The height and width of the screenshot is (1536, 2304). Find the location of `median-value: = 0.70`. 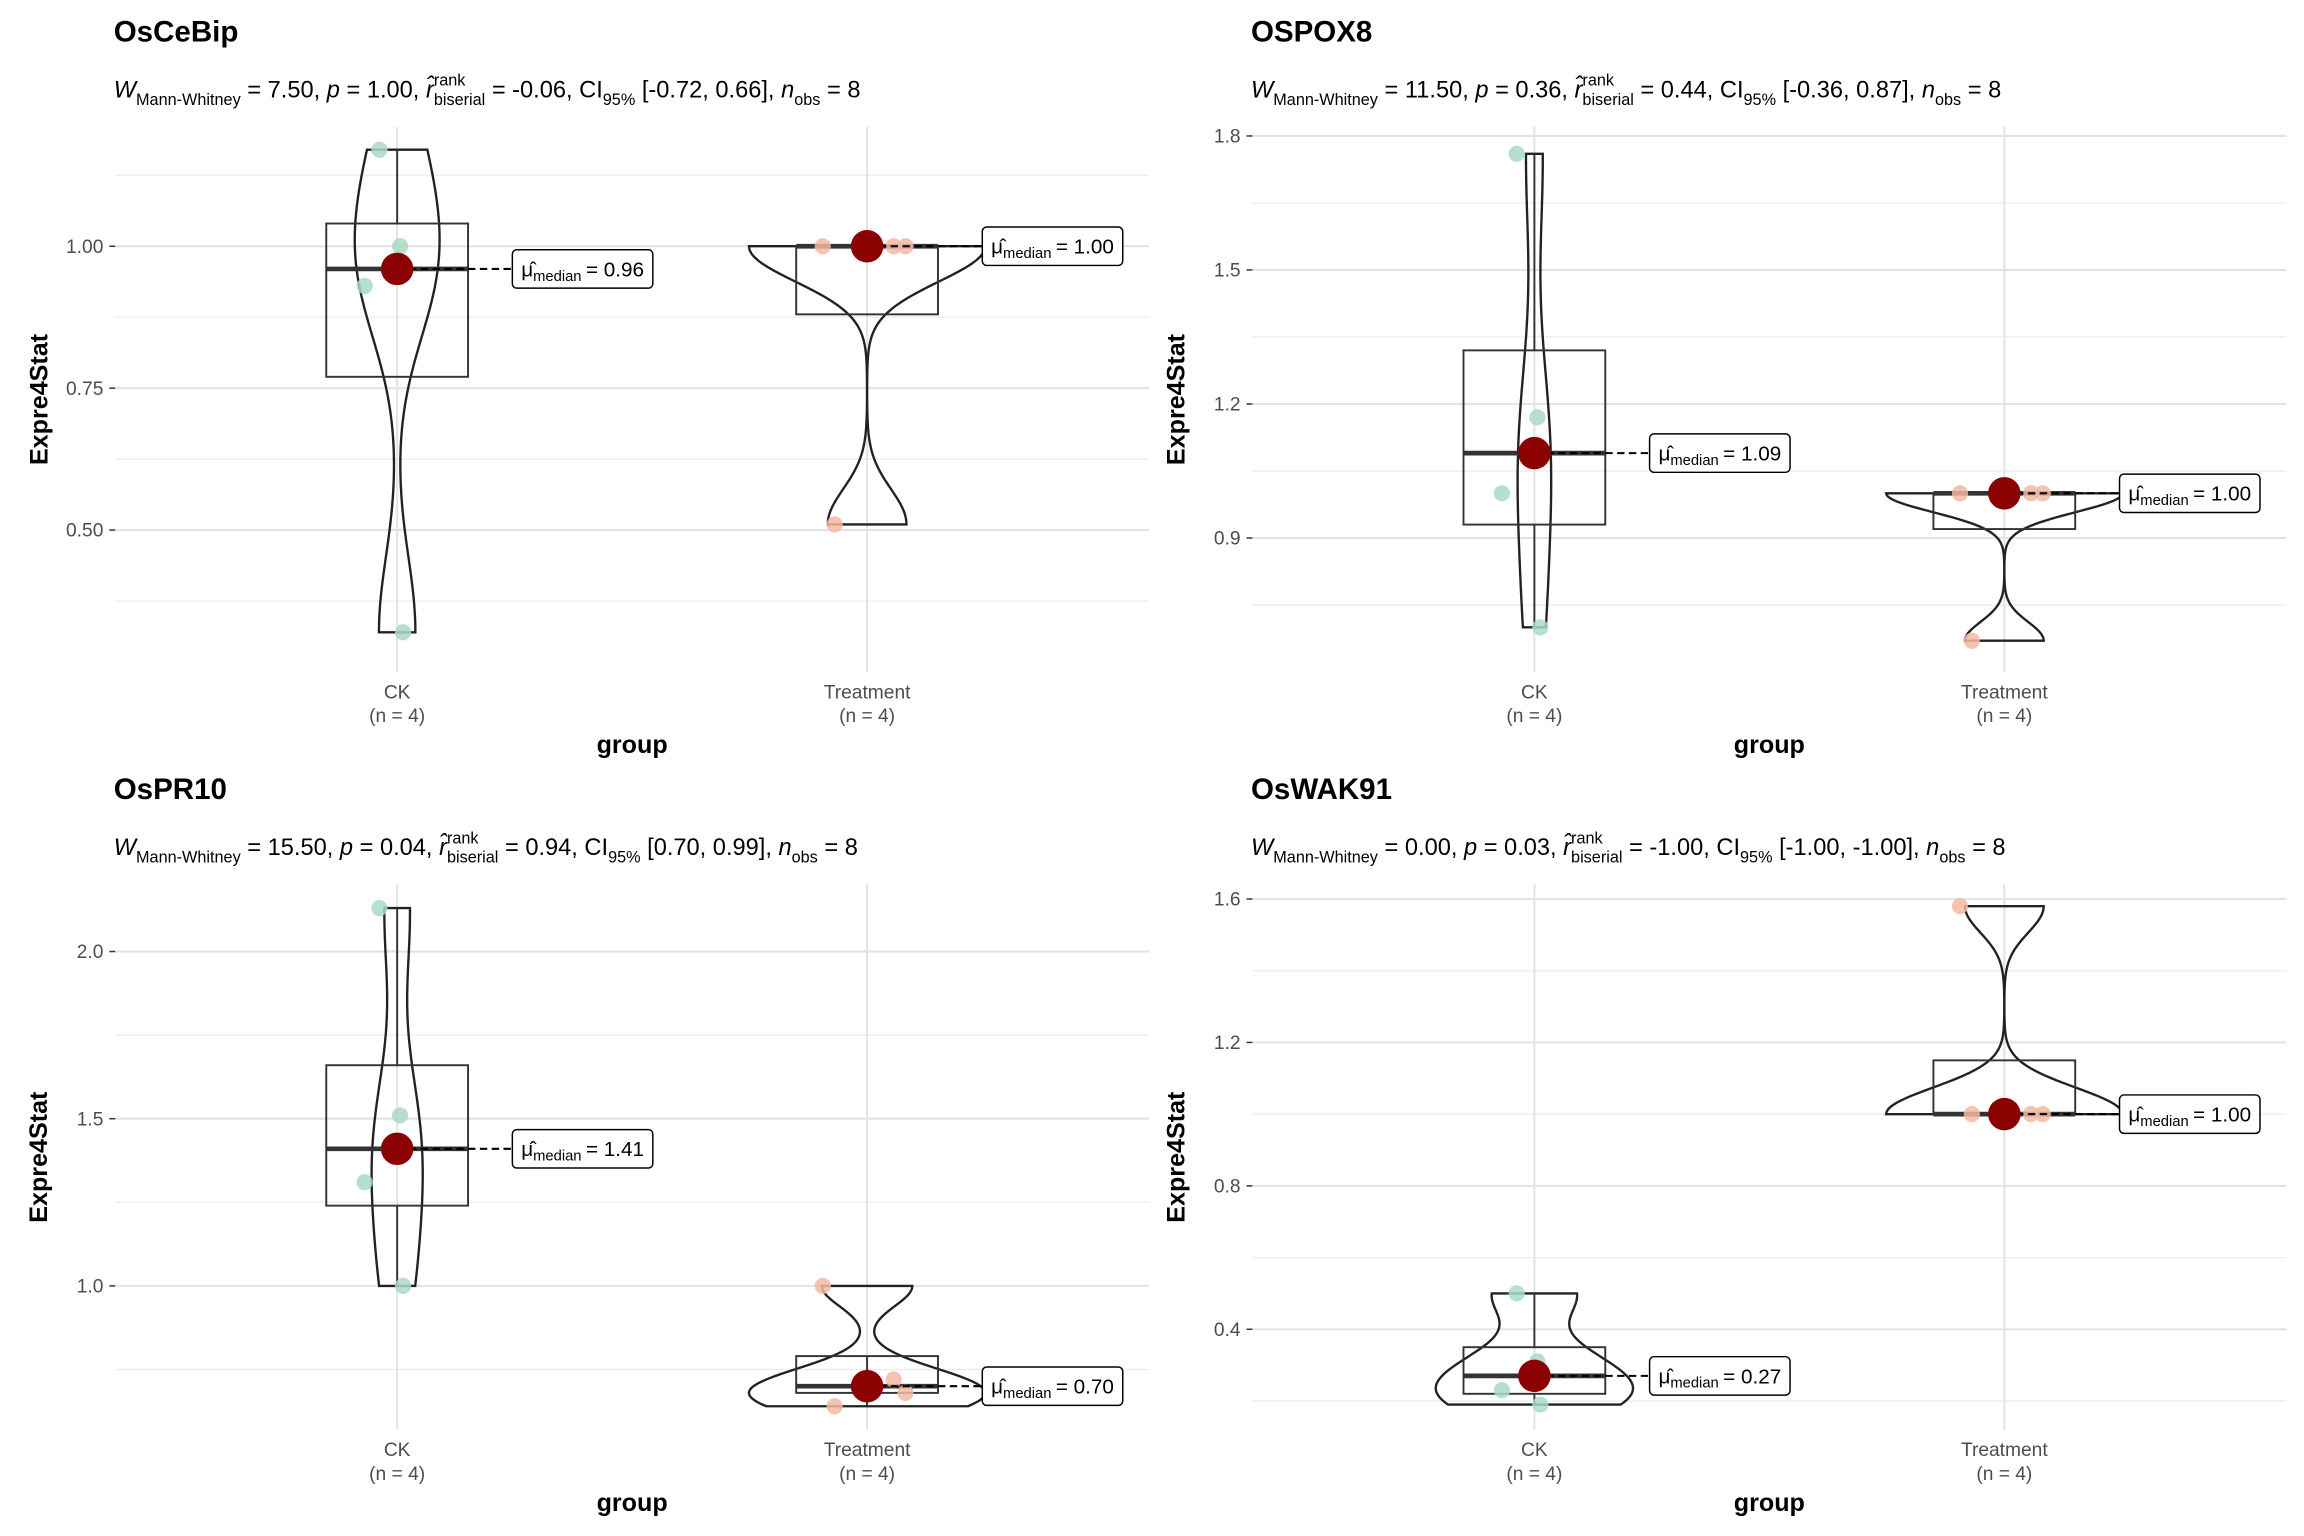

median-value: = 0.70 is located at coordinates (1085, 1387).